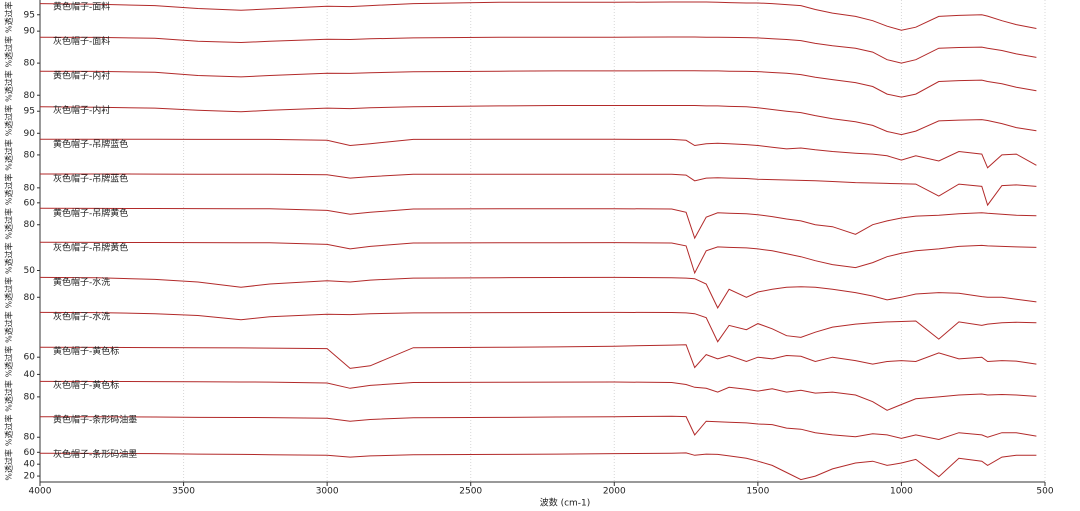 Image resolution: width=1080 pixels, height=511 pixels. Describe the element at coordinates (30, 271) in the screenshot. I see `y-tick-label: 50` at that location.